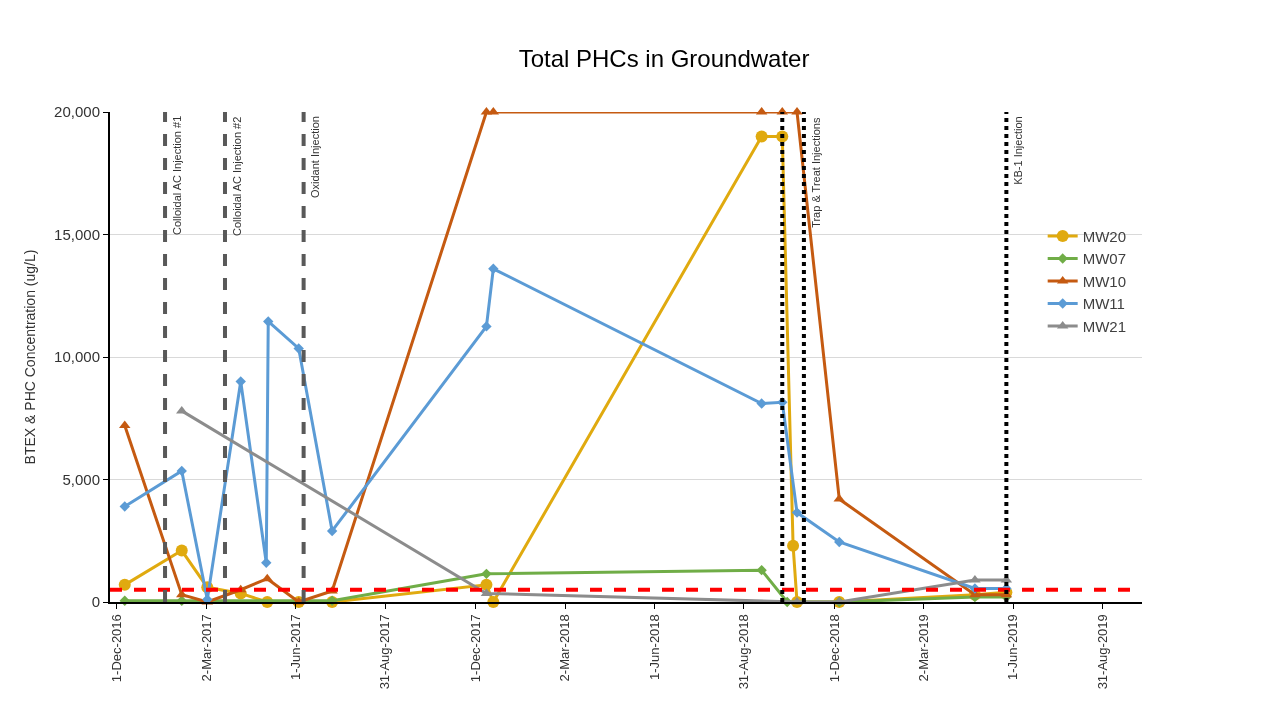  What do you see at coordinates (1103, 304) in the screenshot?
I see `legend-label: MW11` at bounding box center [1103, 304].